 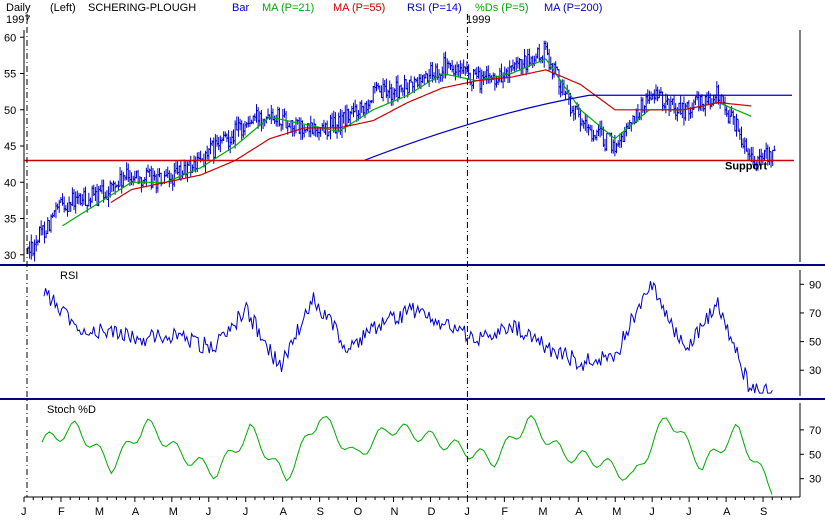 I want to click on header-scale-side: (Left), so click(x=63, y=8).